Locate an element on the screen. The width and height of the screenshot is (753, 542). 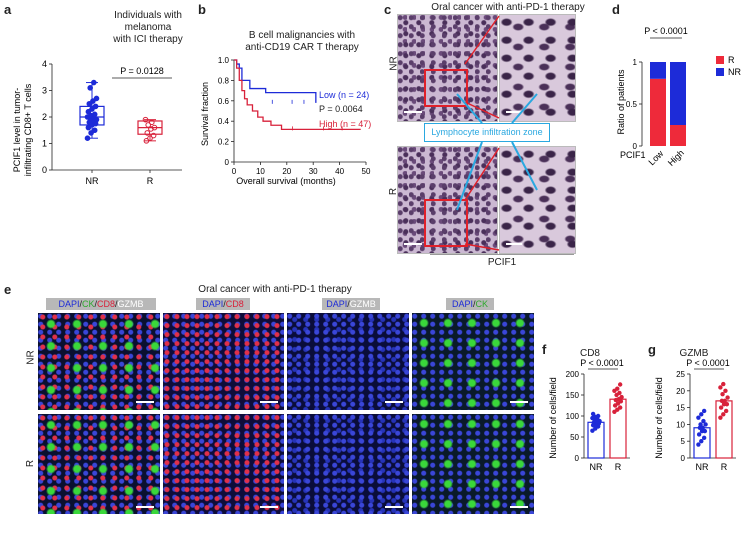
x-tick-label: NR is located at coordinates (702, 467).